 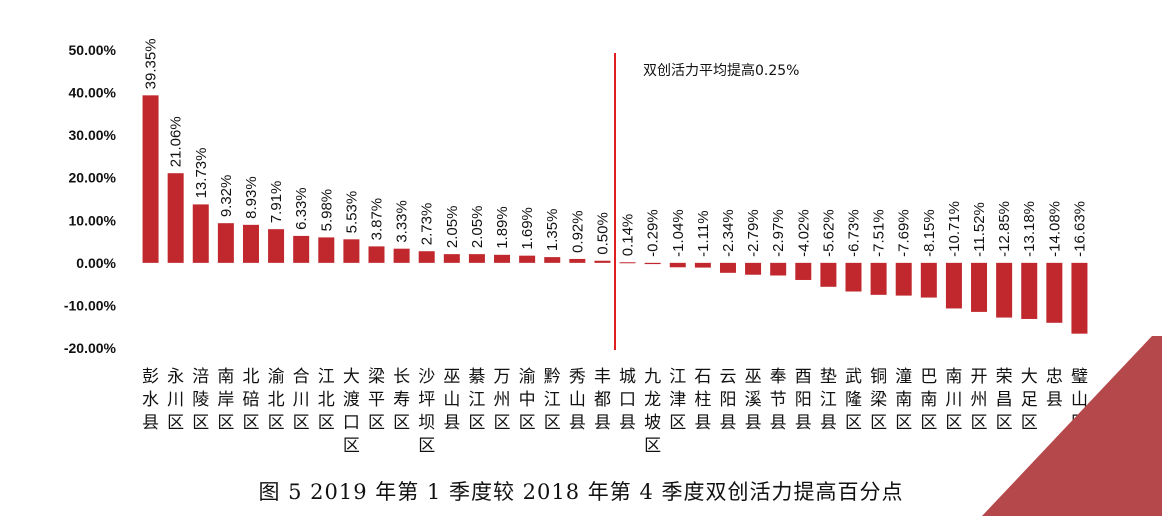 What do you see at coordinates (727, 400) in the screenshot?
I see `category-label: 云阳县` at bounding box center [727, 400].